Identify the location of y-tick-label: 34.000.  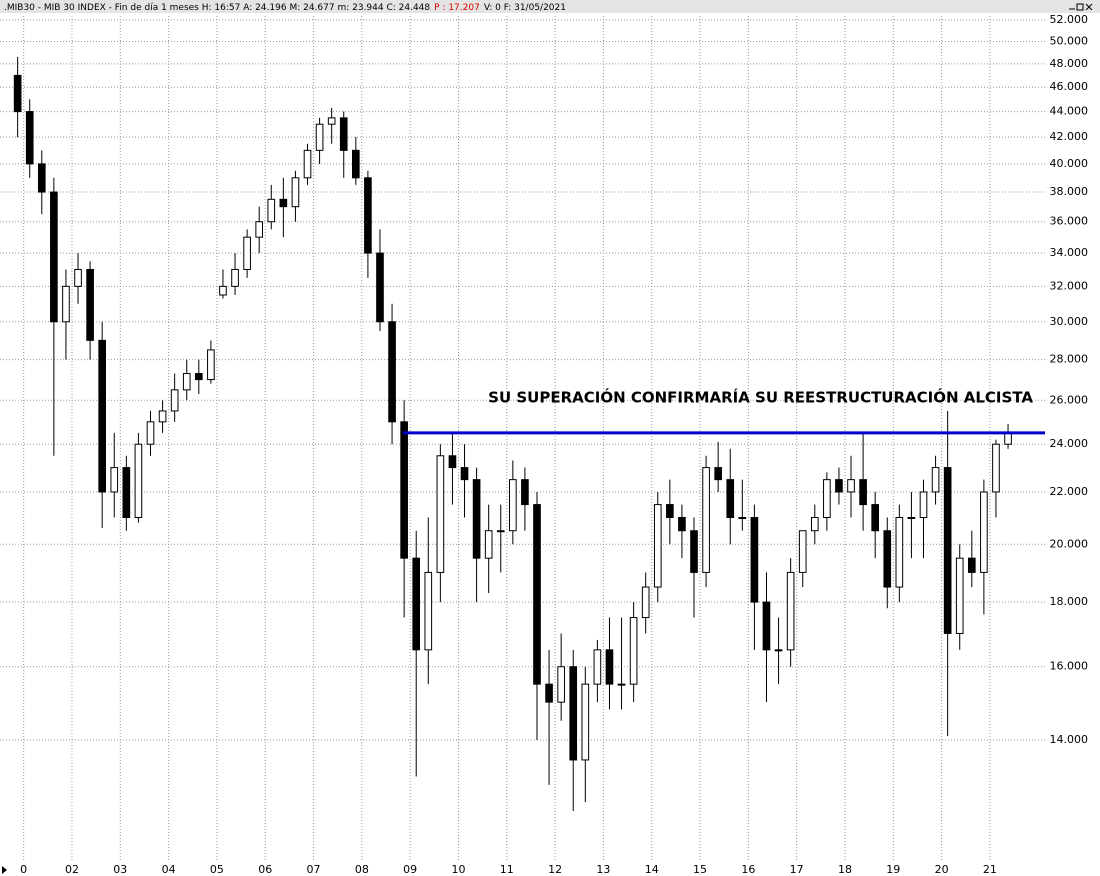
(1069, 252).